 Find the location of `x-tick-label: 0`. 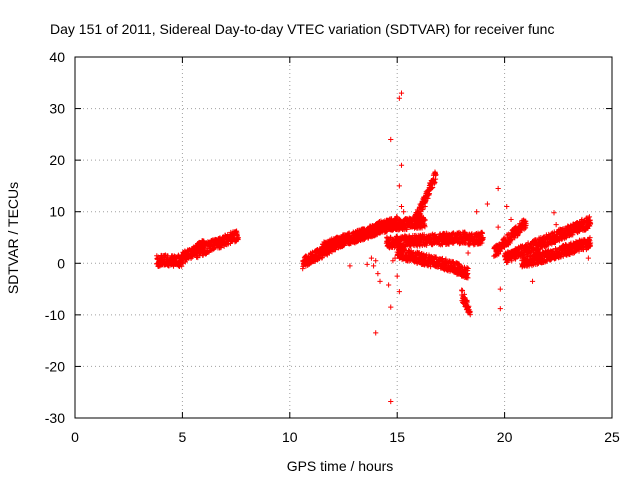

x-tick-label: 0 is located at coordinates (75, 437).